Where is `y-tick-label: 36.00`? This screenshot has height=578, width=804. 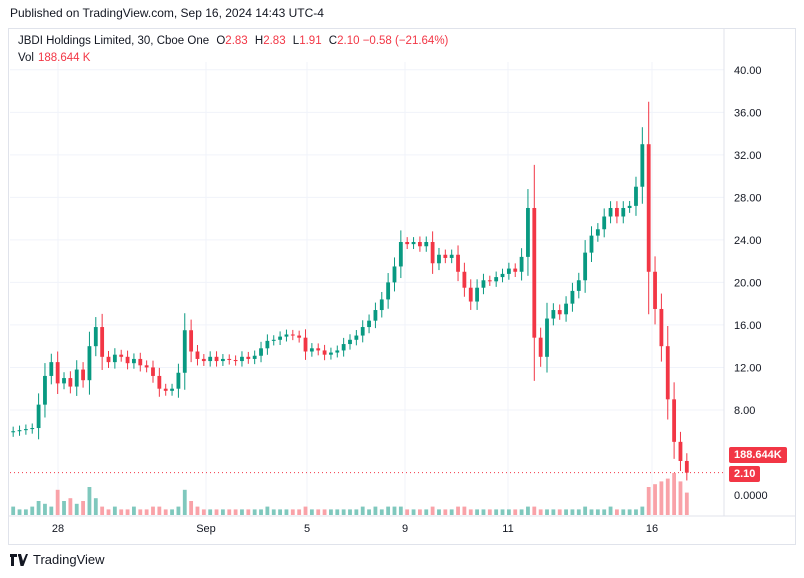 y-tick-label: 36.00 is located at coordinates (748, 113).